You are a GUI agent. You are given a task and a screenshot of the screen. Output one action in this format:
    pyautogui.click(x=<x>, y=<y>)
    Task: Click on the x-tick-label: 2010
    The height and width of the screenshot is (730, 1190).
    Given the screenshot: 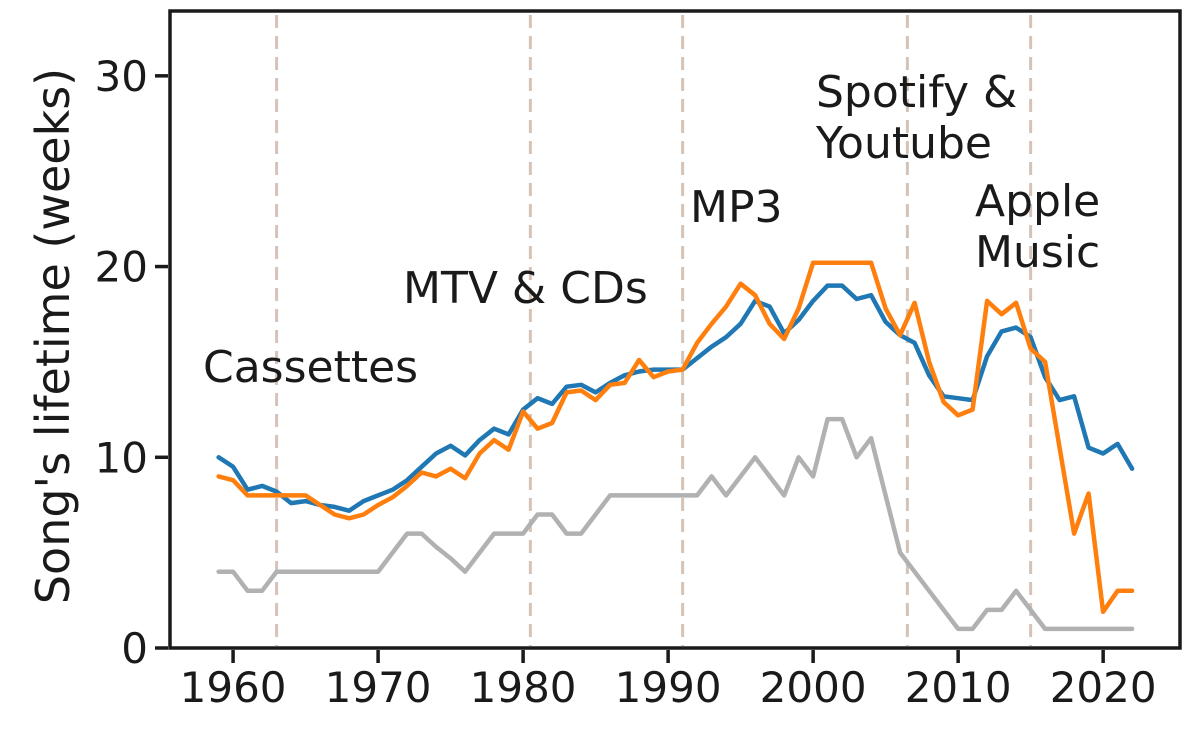 What is the action you would take?
    pyautogui.click(x=958, y=687)
    